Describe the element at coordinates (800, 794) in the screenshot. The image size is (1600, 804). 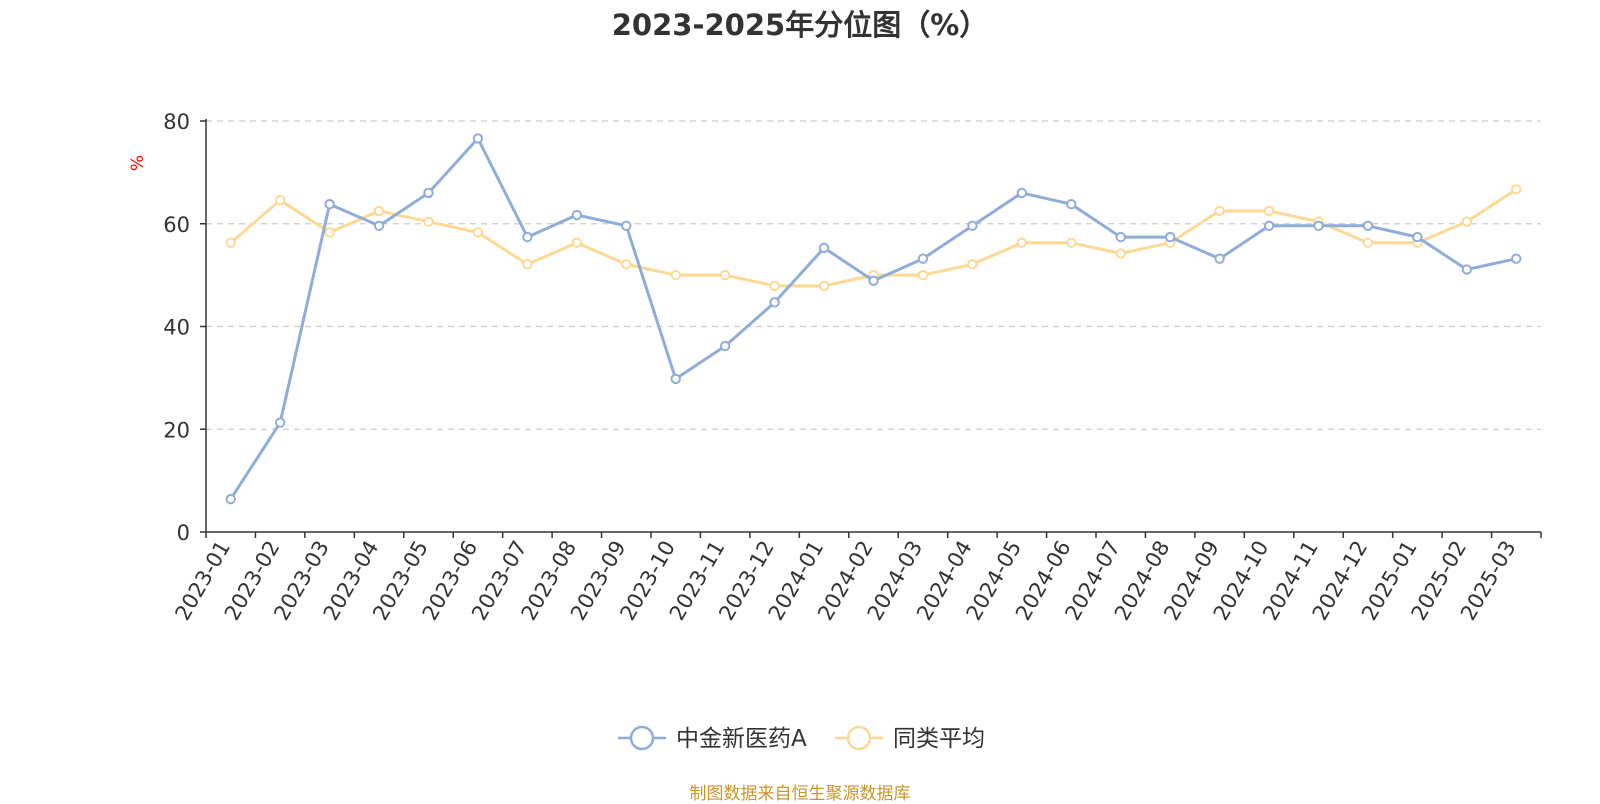
I see `source-note: 制图数据来自恒生聚源数据库` at that location.